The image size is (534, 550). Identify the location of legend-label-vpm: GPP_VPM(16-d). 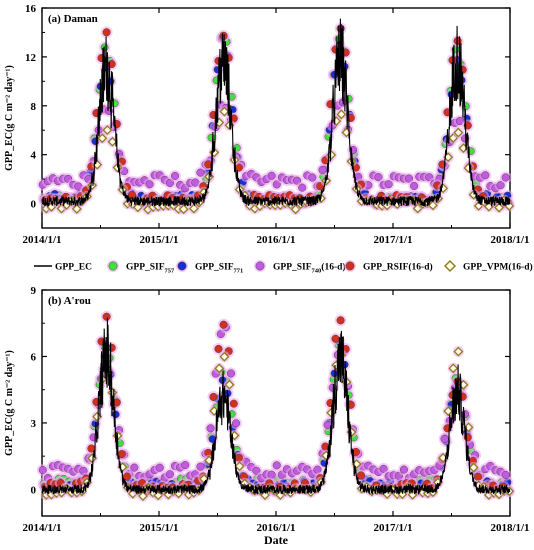
(498, 267).